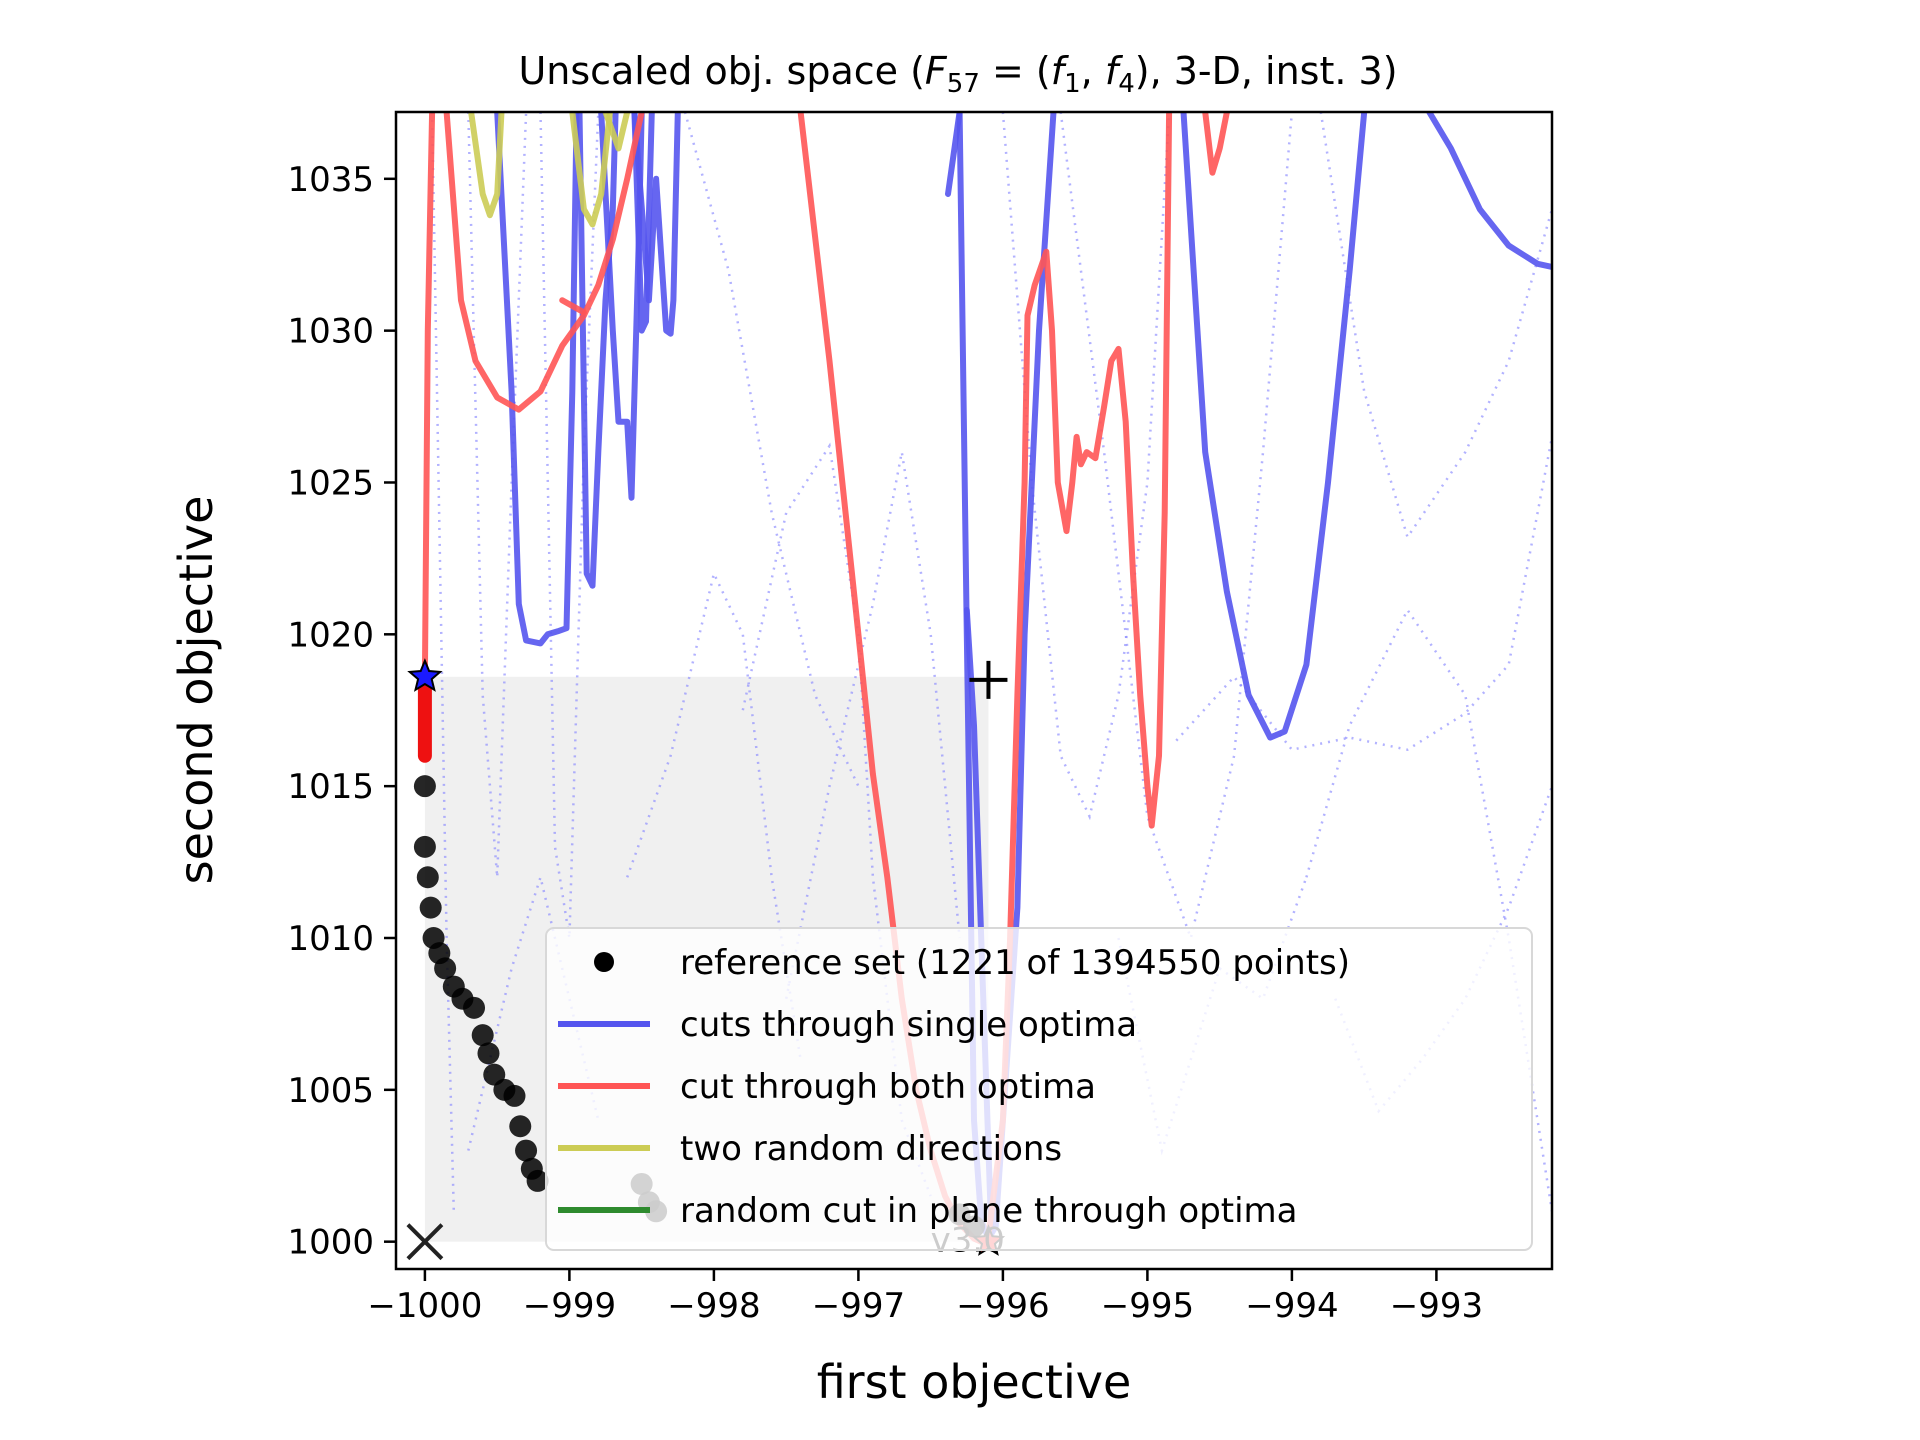 This screenshot has width=1920, height=1440. I want to click on y-tick-label: 1030, so click(330, 332).